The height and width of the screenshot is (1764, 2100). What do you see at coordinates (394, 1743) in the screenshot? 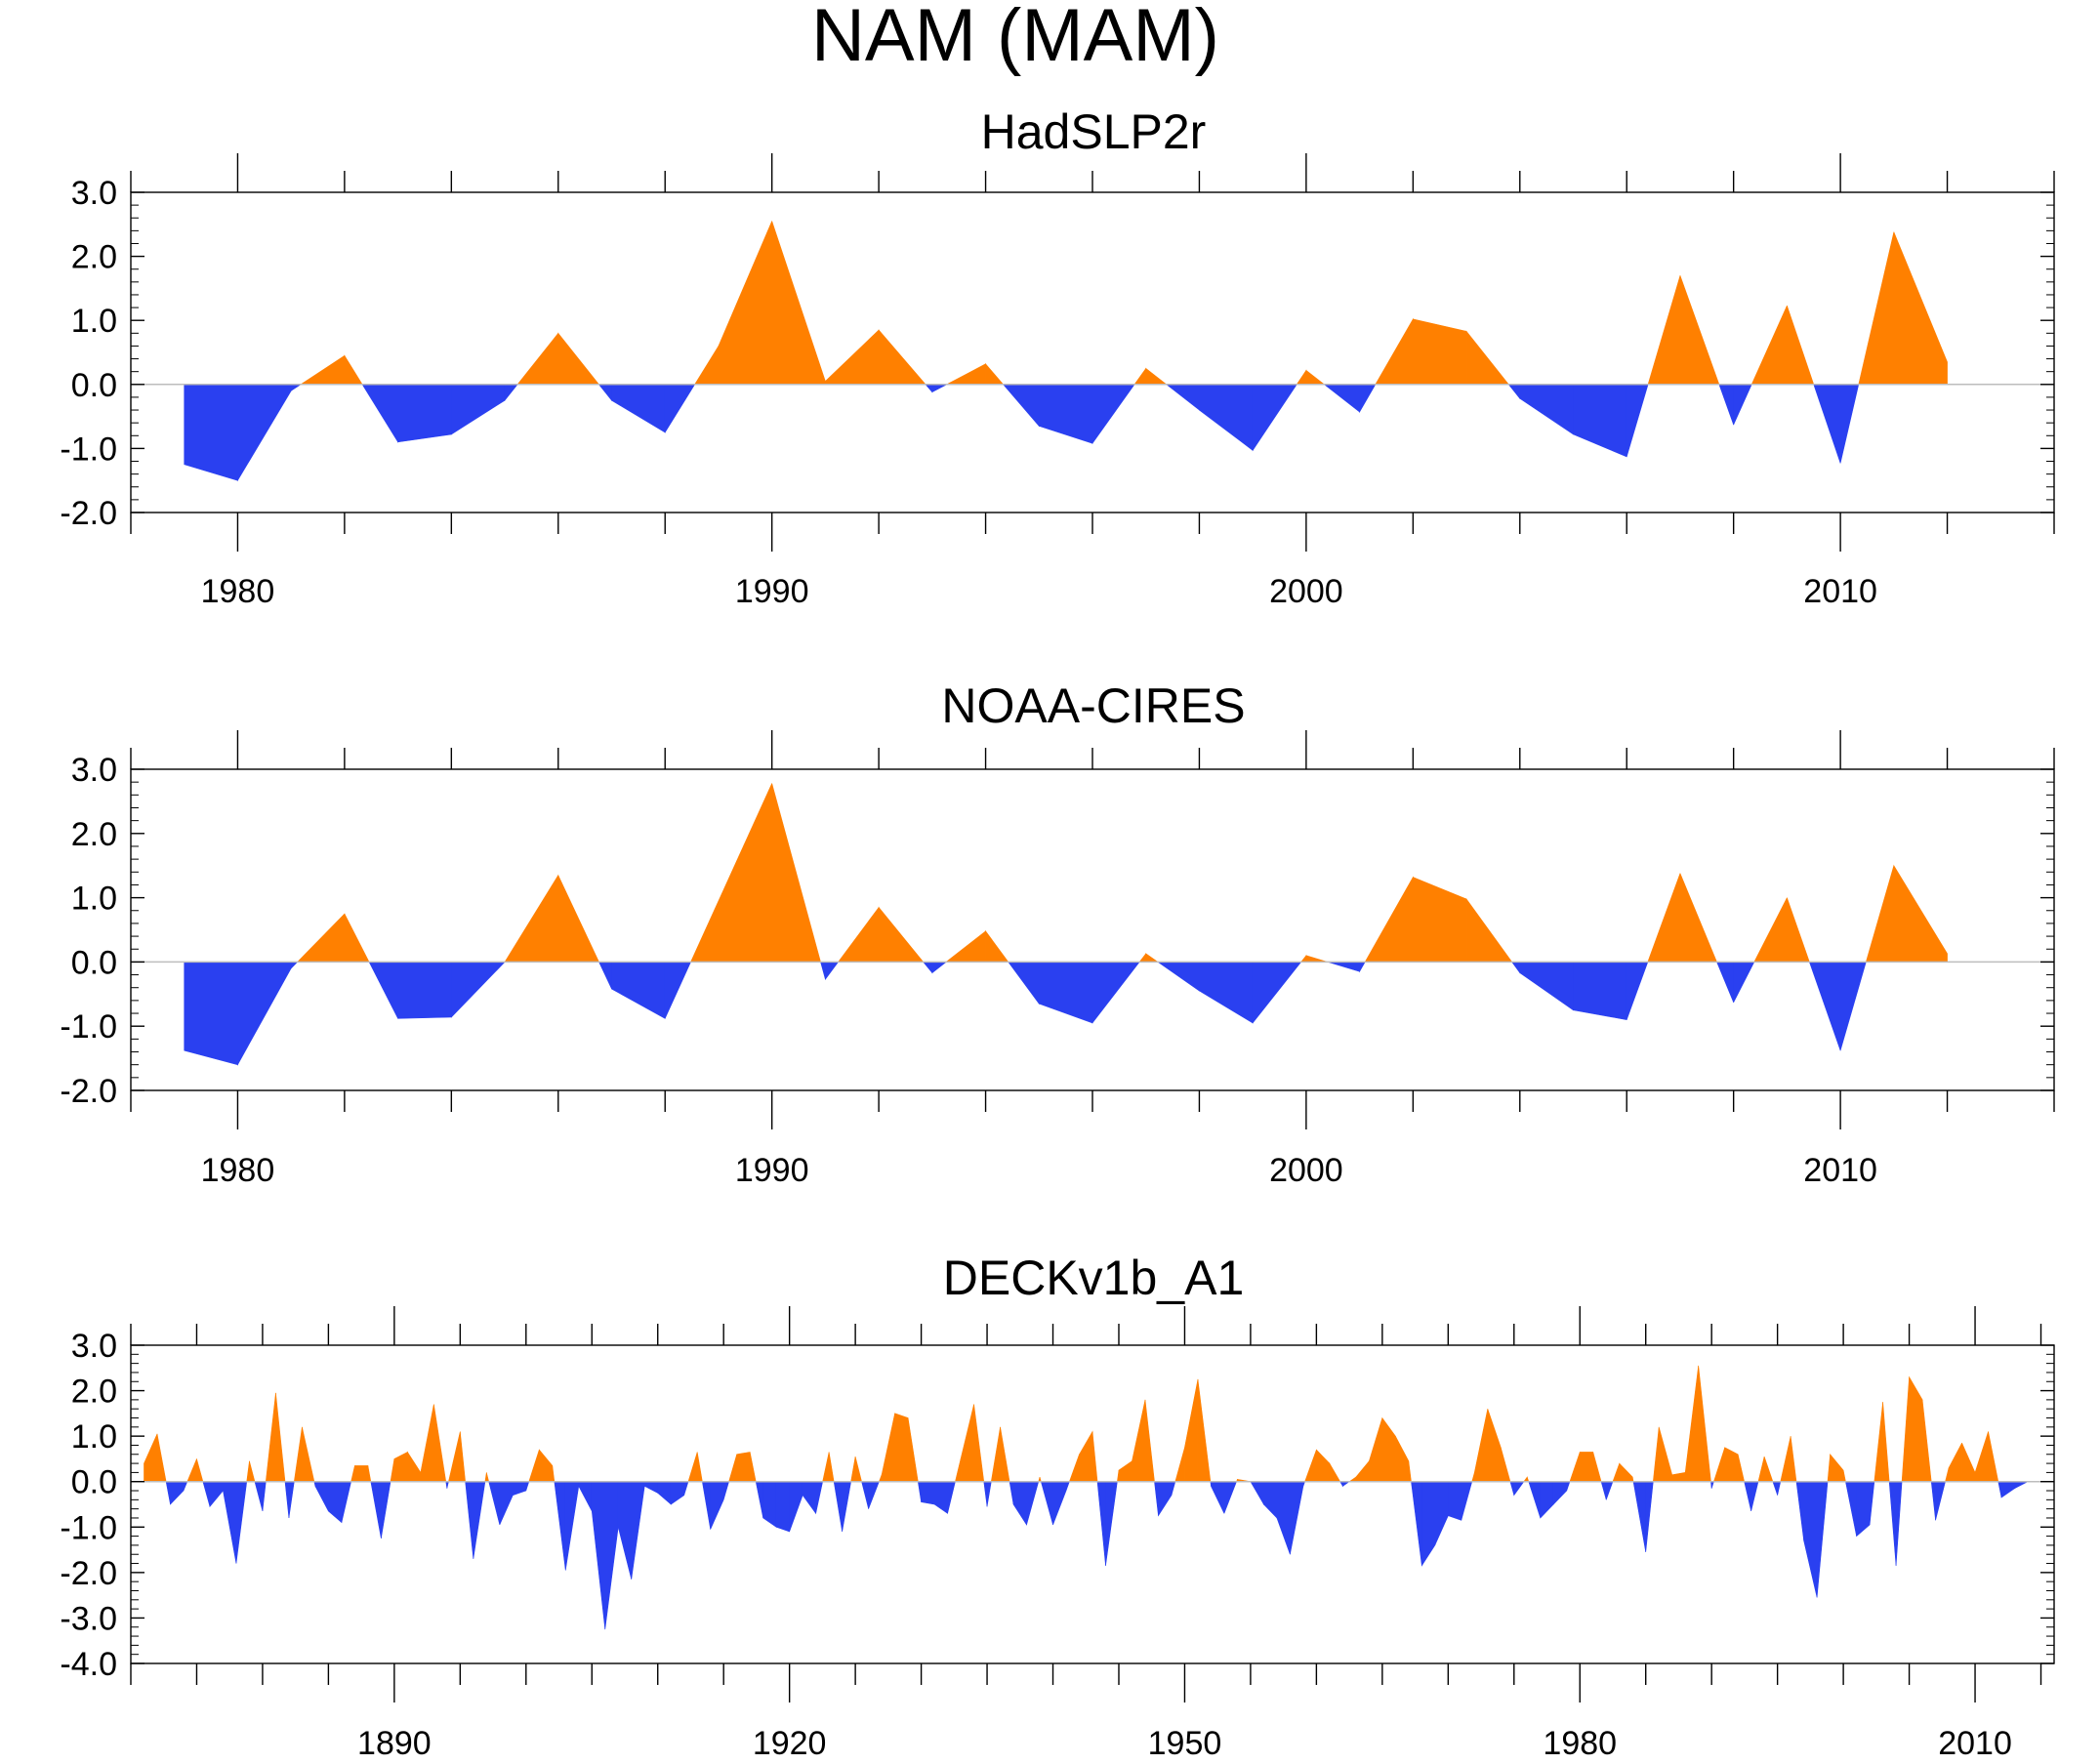
I see `x-tick-label: 1890` at bounding box center [394, 1743].